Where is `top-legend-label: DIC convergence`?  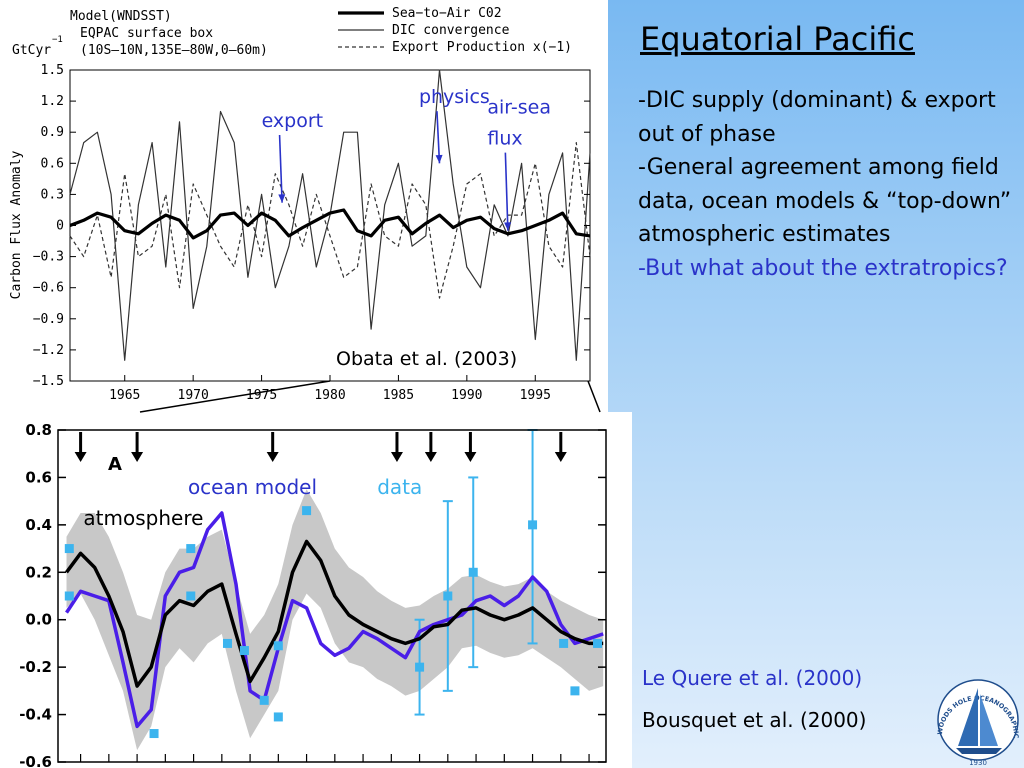
top-legend-label: DIC convergence is located at coordinates (451, 30).